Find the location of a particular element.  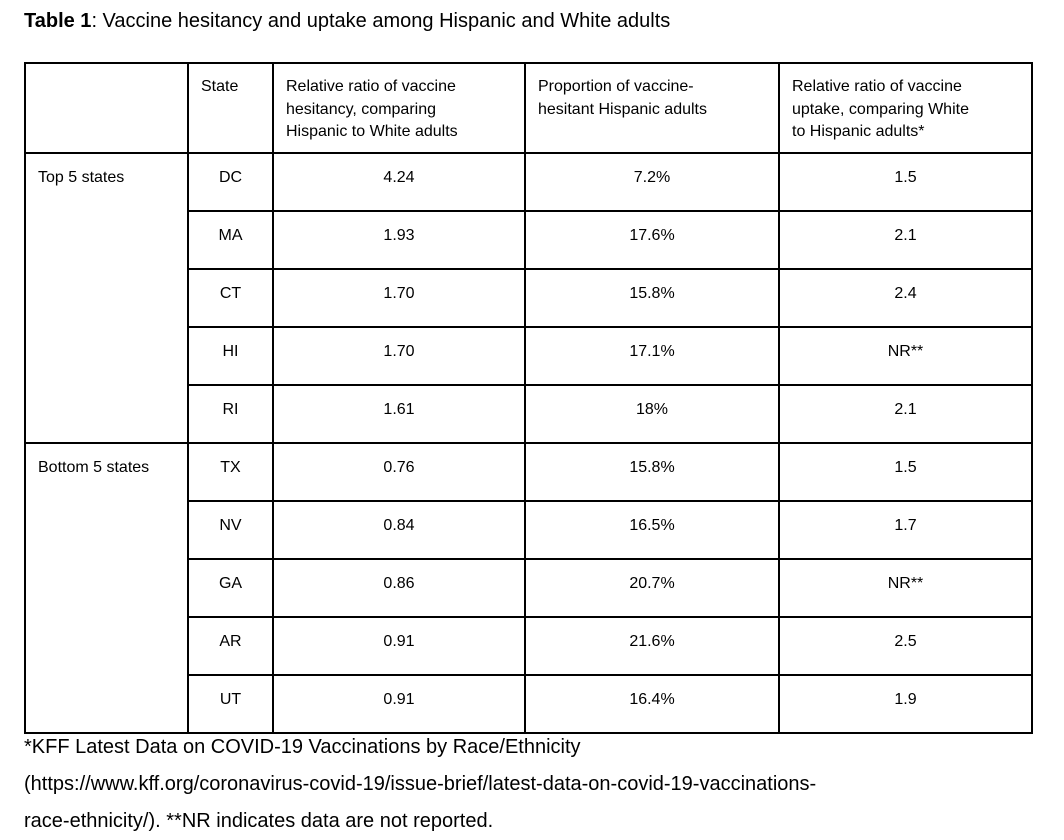

uptake-ratio-cell: 1.9 is located at coordinates (905, 704).